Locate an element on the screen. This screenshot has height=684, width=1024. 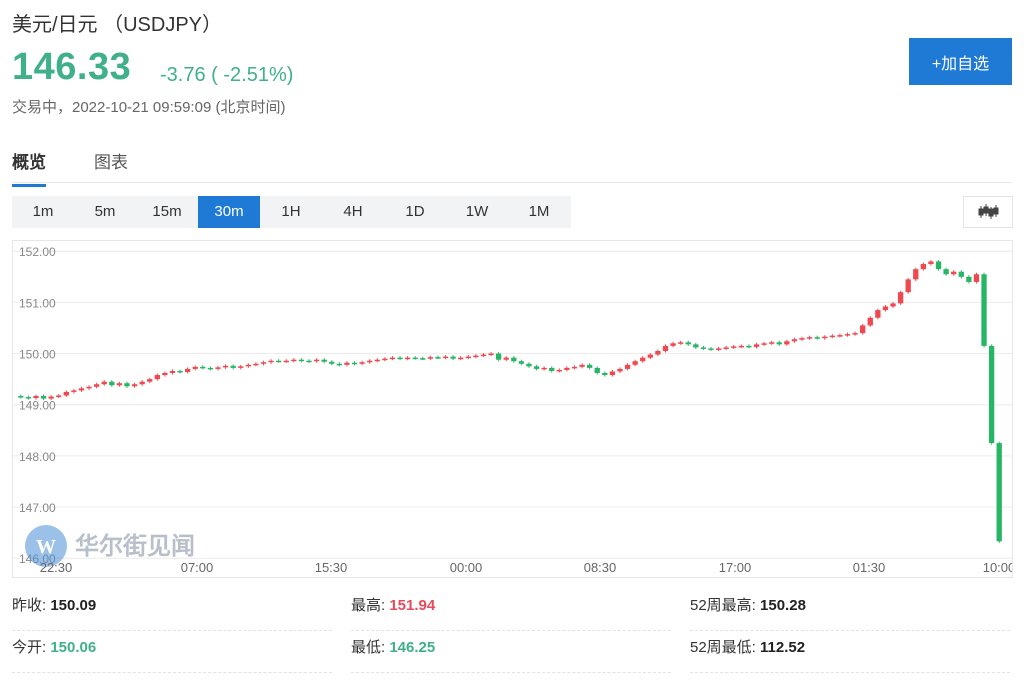
stat-52w-low: 52周最低: 112.52 is located at coordinates (850, 654).